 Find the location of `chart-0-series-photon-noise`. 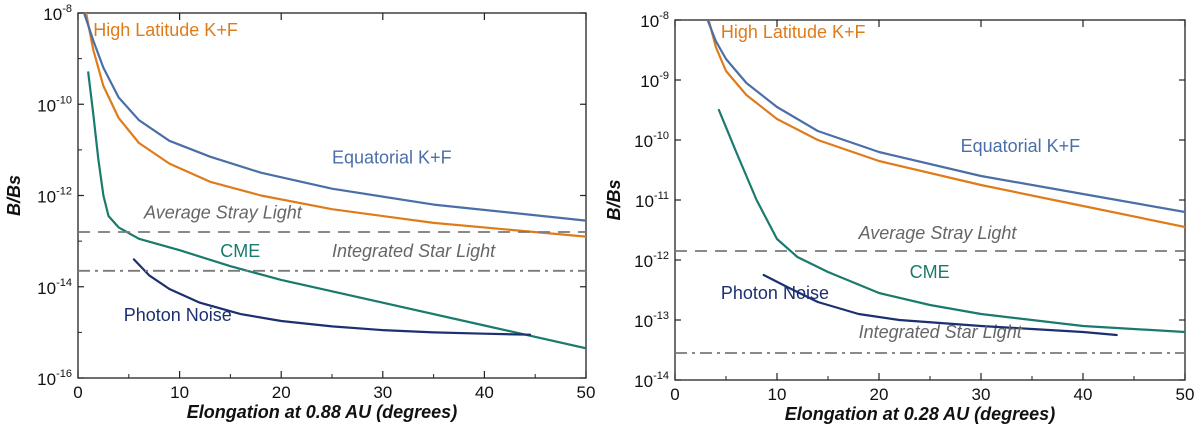

chart-0-series-photon-noise is located at coordinates (332, 297).